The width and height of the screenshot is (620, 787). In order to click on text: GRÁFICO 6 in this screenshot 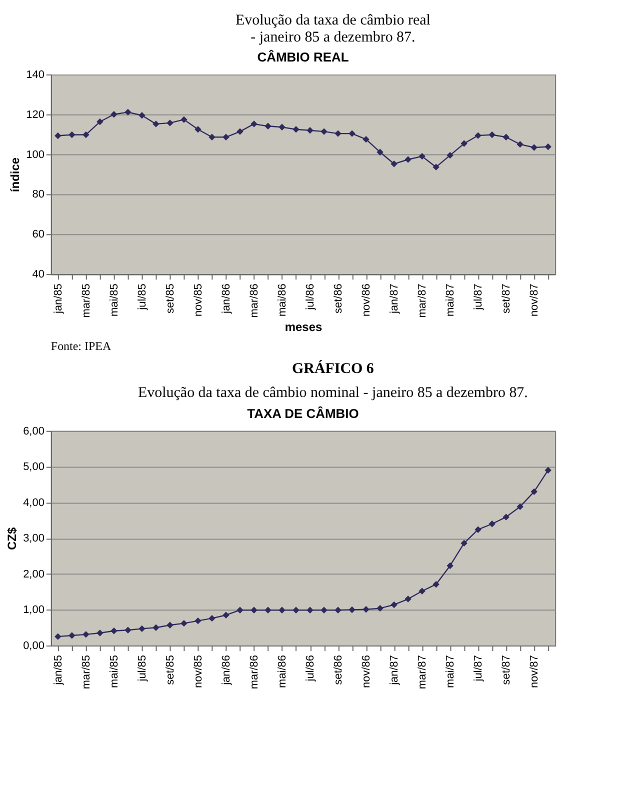, I will do `click(333, 368)`.